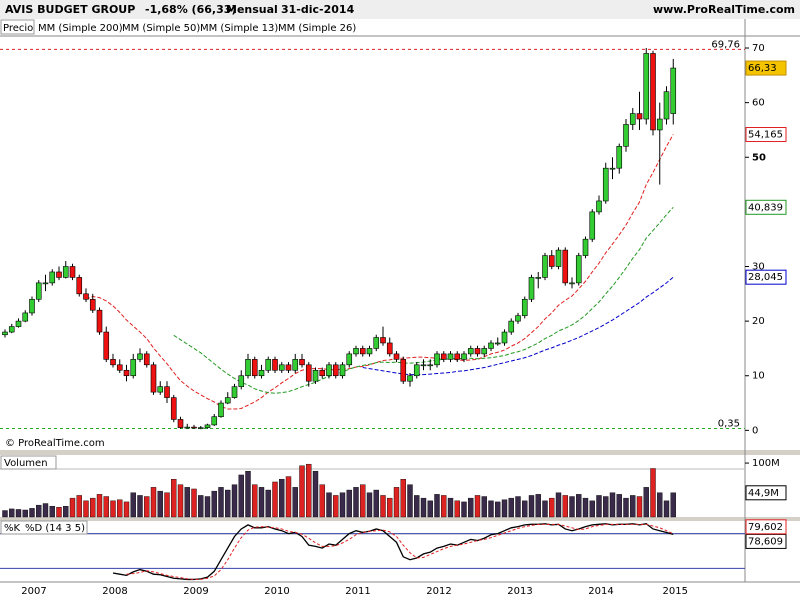  I want to click on legend-entry: MM (Simple 26), so click(317, 28).